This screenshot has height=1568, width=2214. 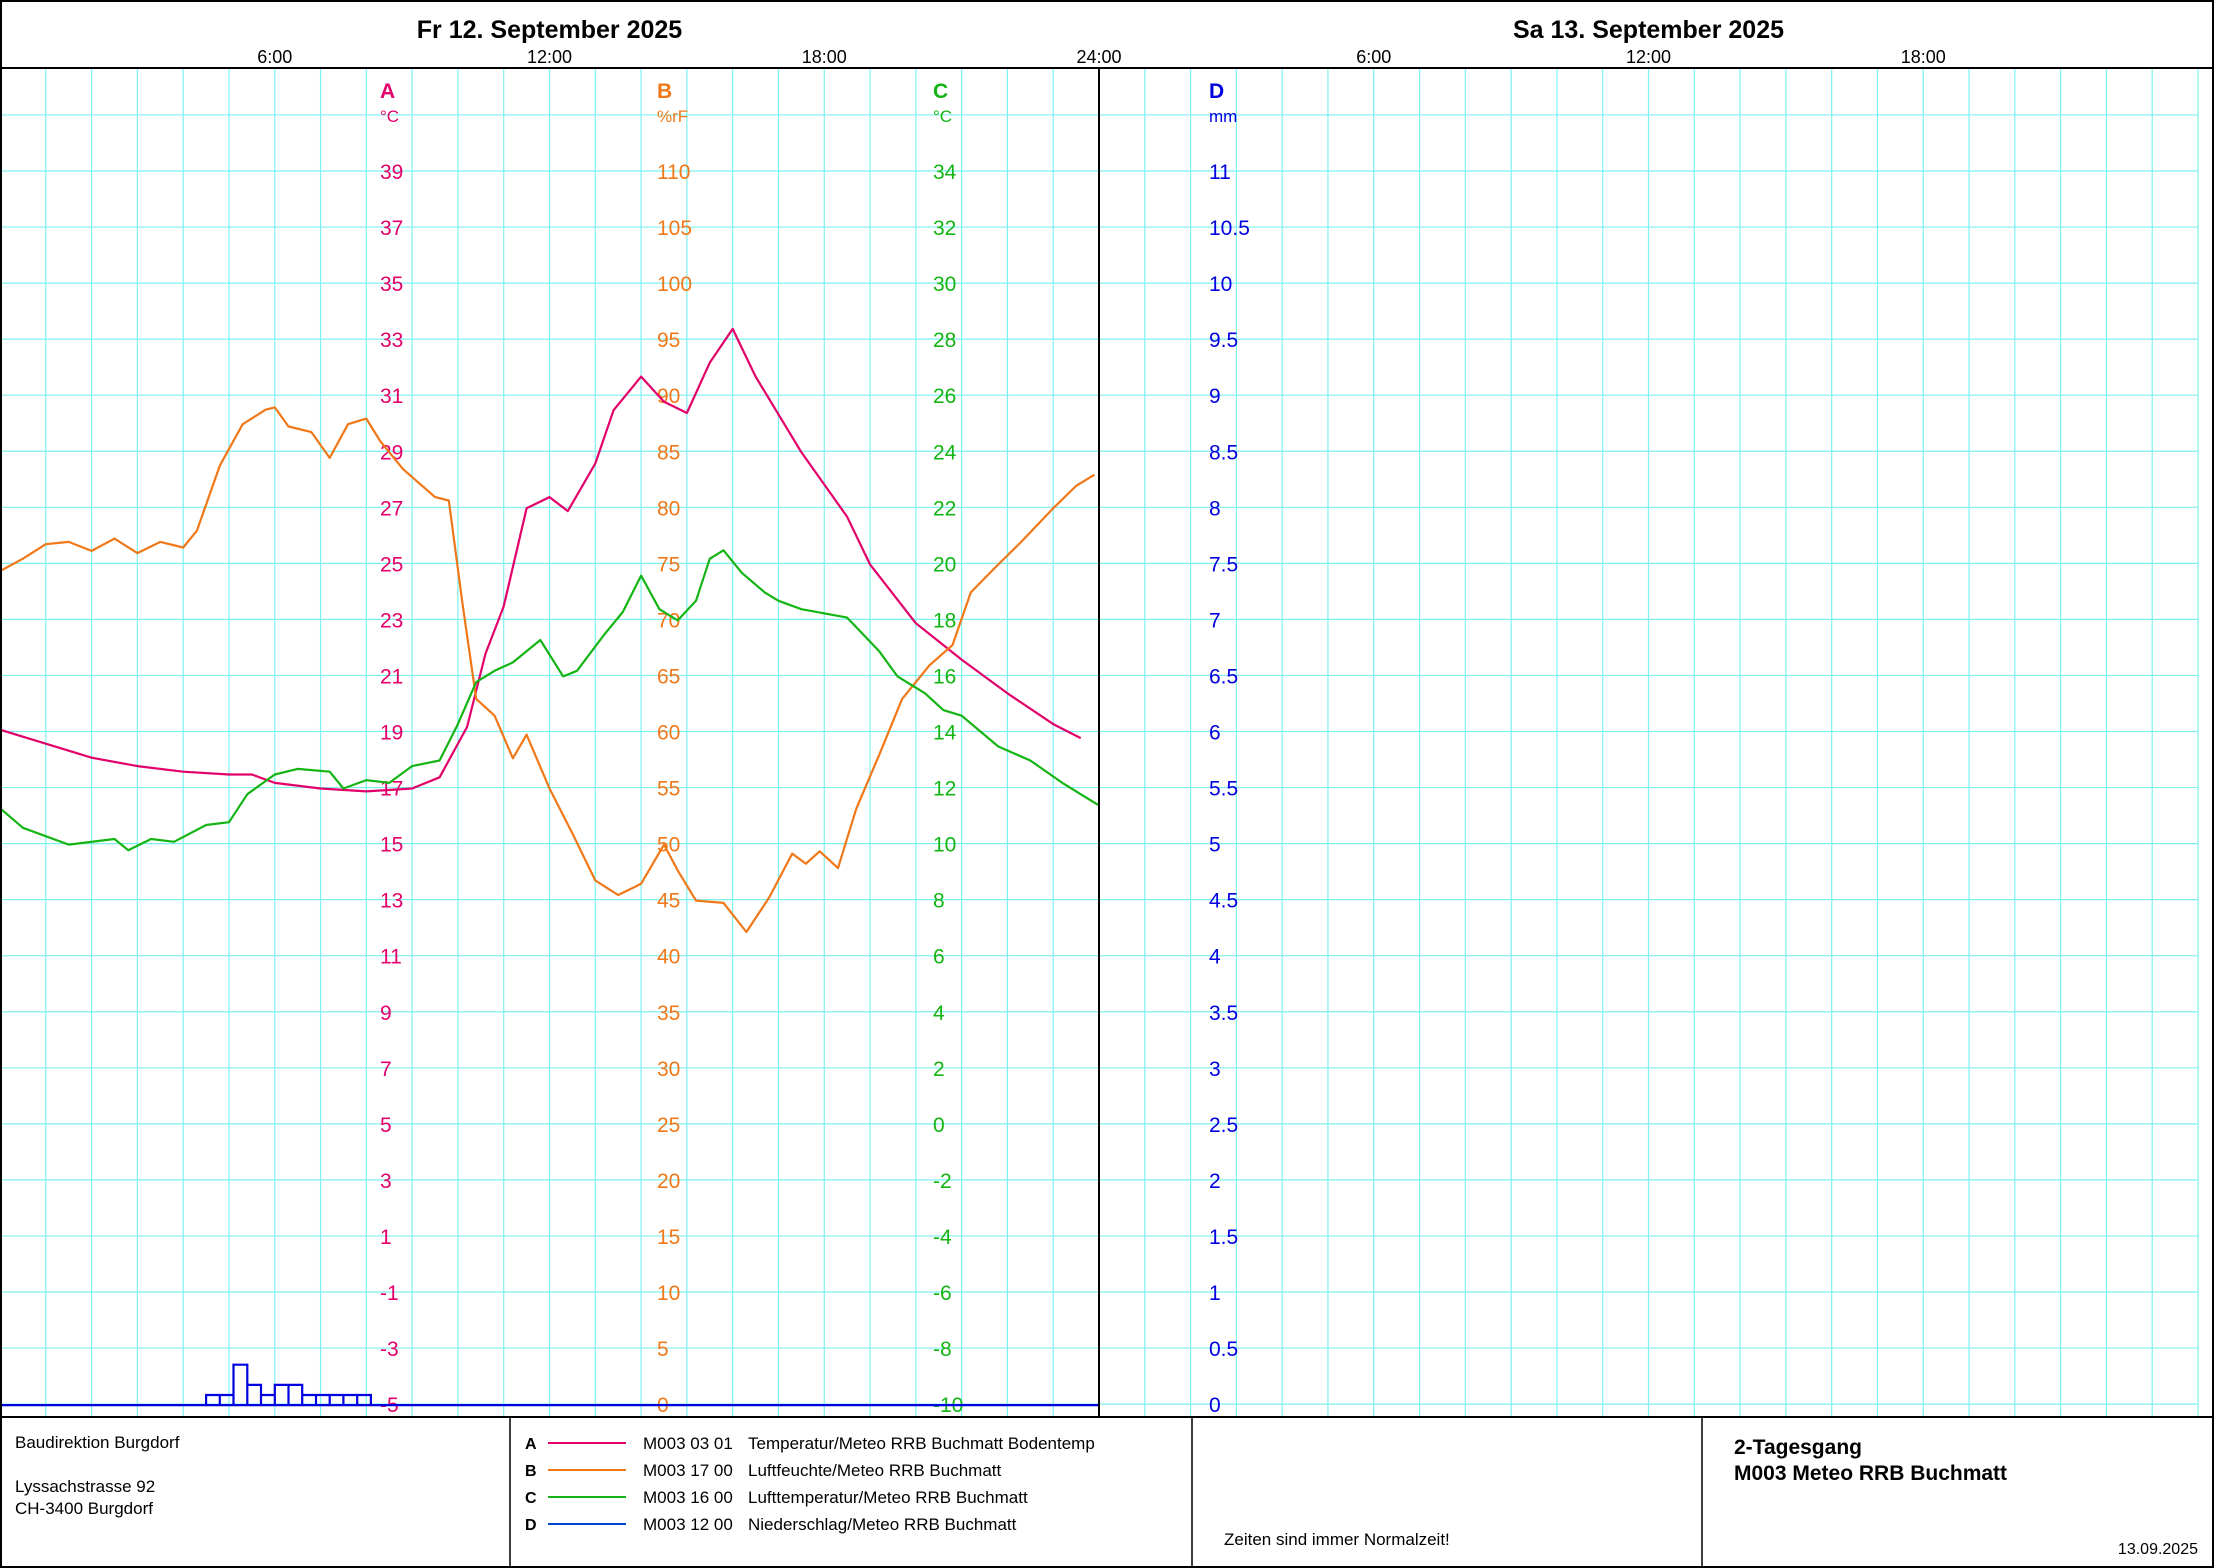 I want to click on axis-A-unit: °C, so click(x=389, y=116).